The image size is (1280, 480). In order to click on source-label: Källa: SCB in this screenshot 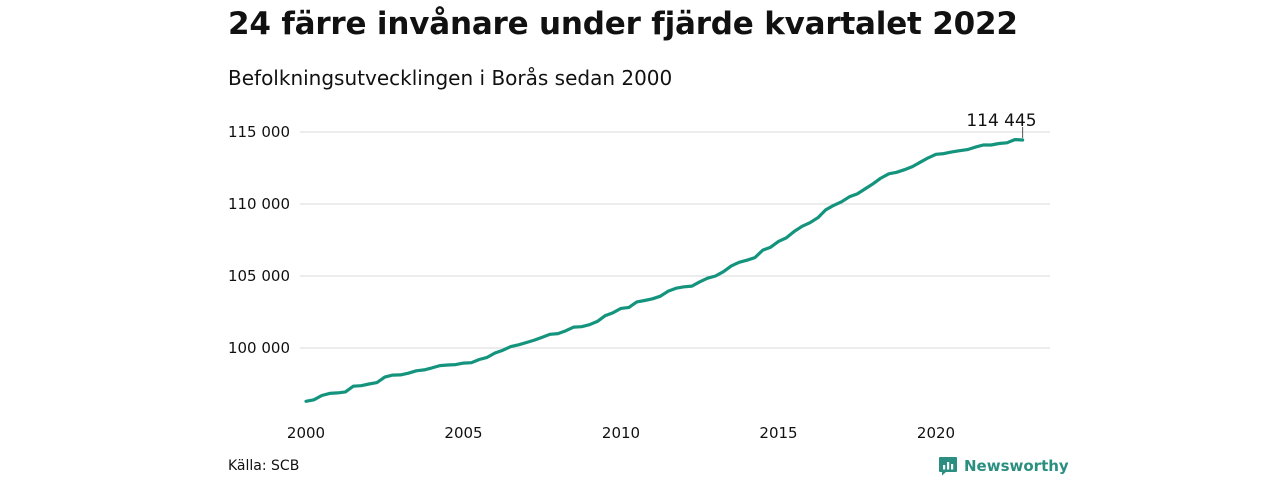, I will do `click(264, 466)`.